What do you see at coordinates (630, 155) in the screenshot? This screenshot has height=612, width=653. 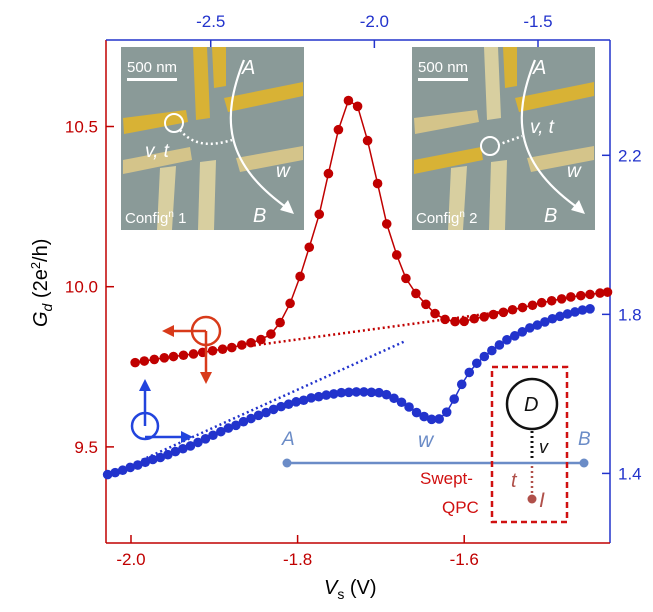 I see `y-right-tick-label: 2.2` at bounding box center [630, 155].